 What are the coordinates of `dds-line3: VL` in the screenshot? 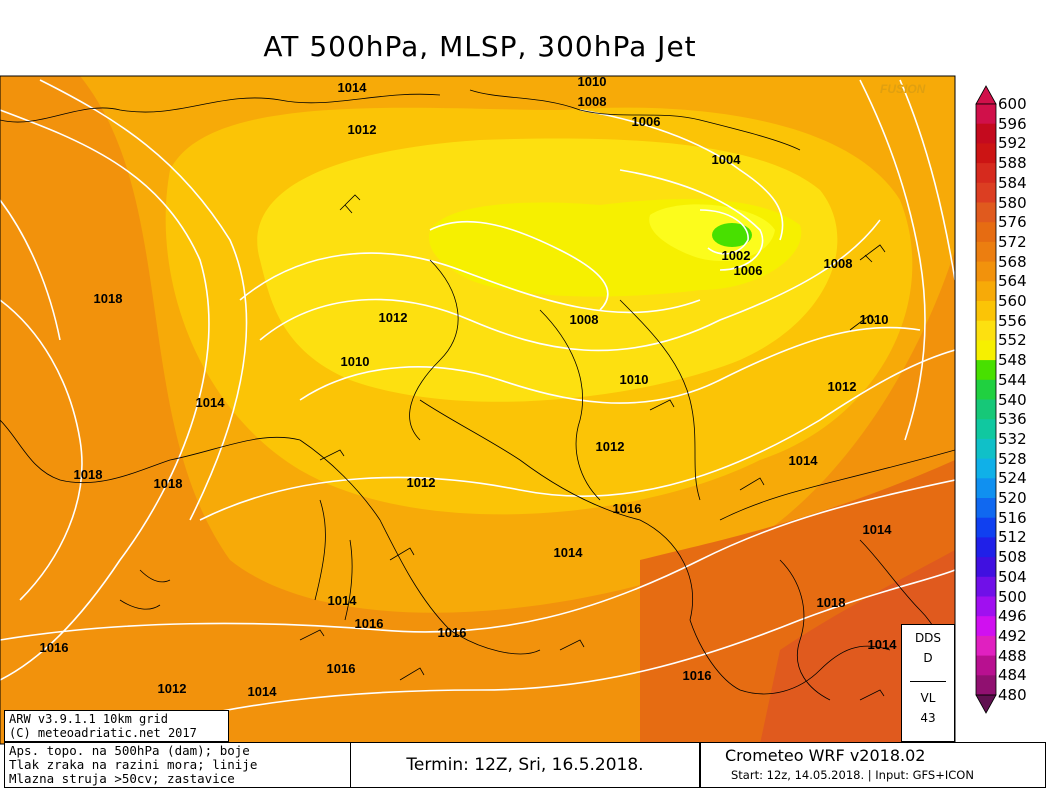 It's located at (928, 698).